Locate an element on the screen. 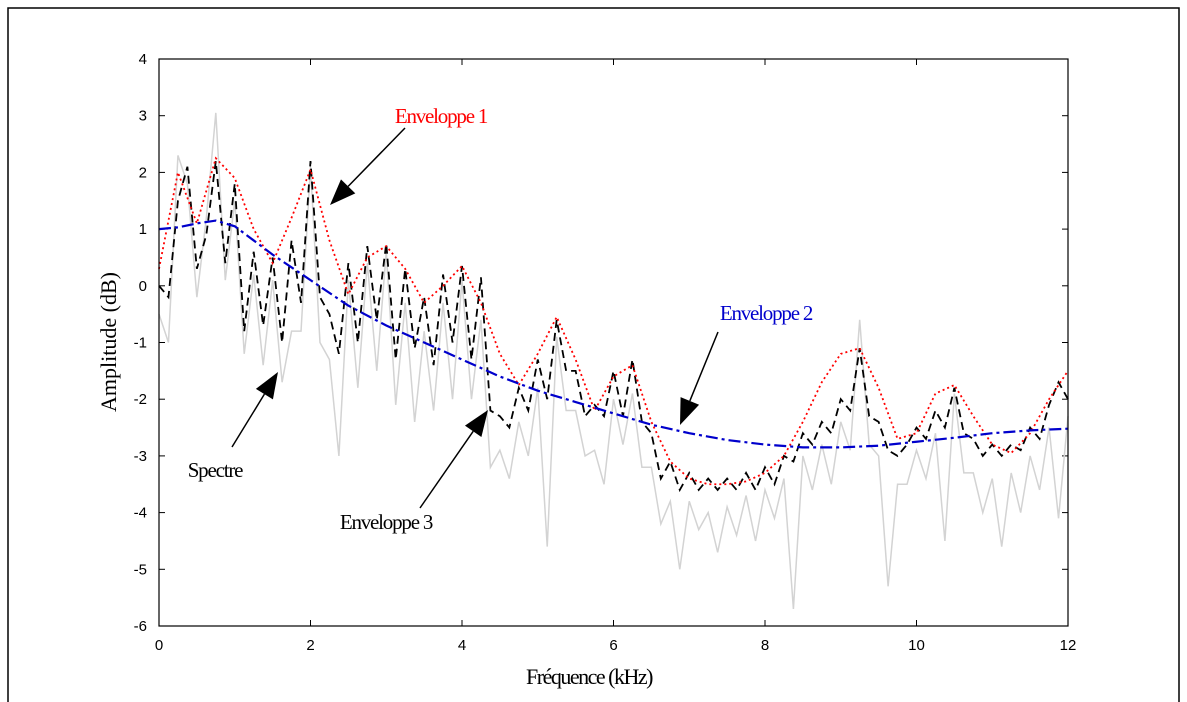 The height and width of the screenshot is (702, 1187). x-tick-label: 8 is located at coordinates (765, 645).